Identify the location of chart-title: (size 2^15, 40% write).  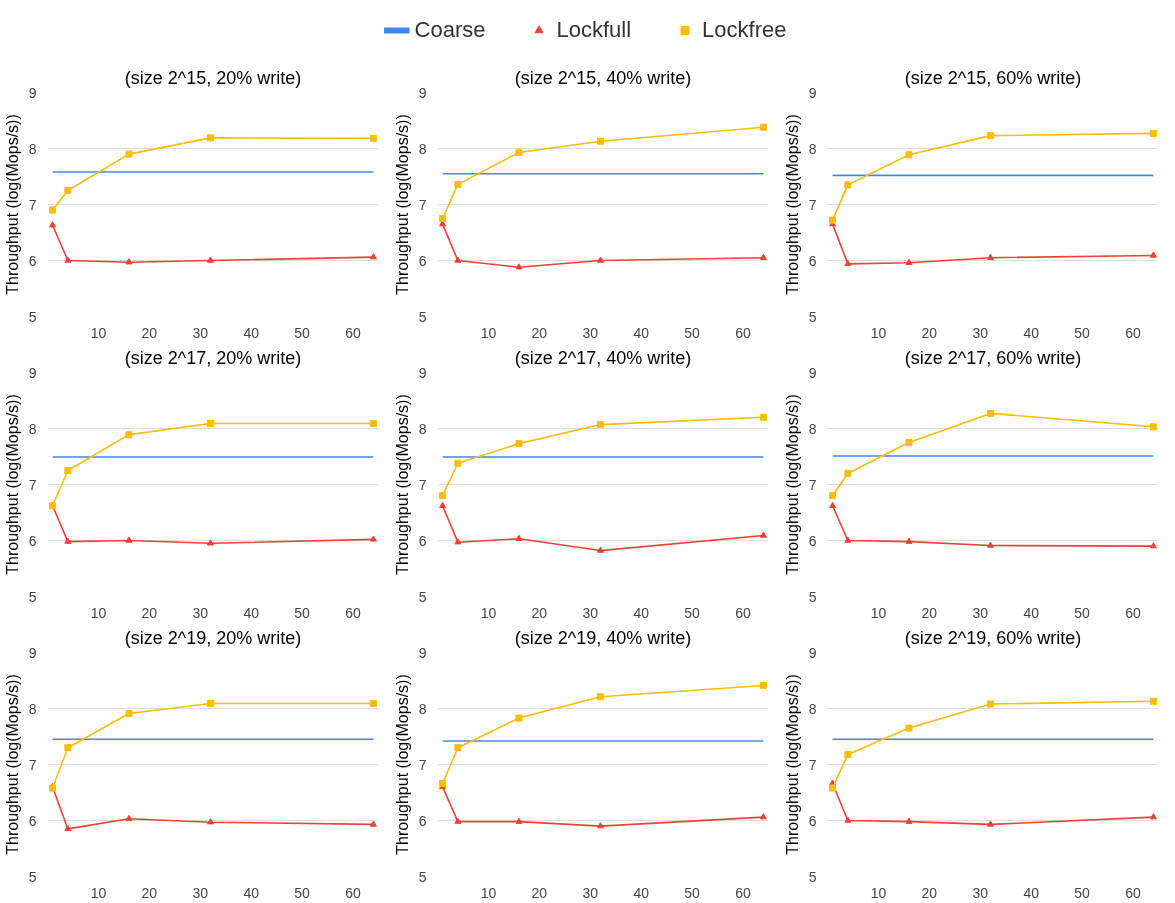
(603, 77).